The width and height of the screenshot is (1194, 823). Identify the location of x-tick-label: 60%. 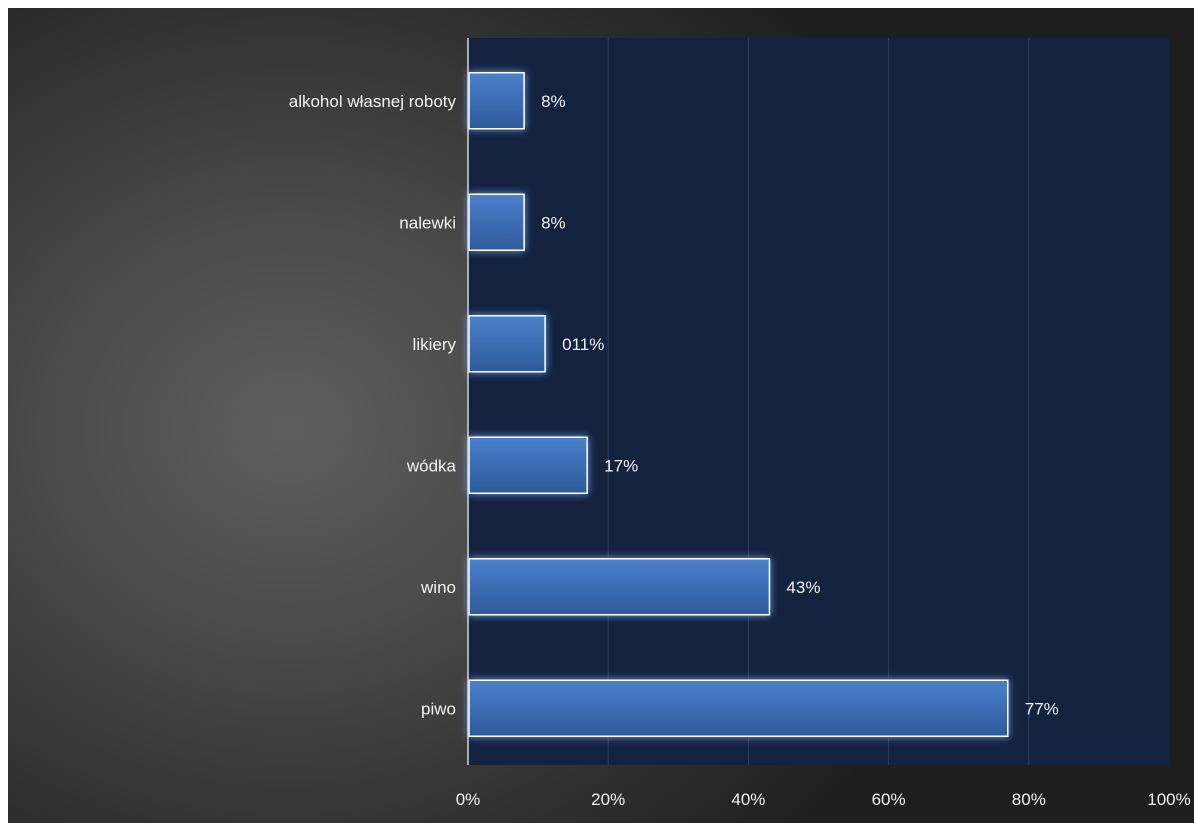
(889, 799).